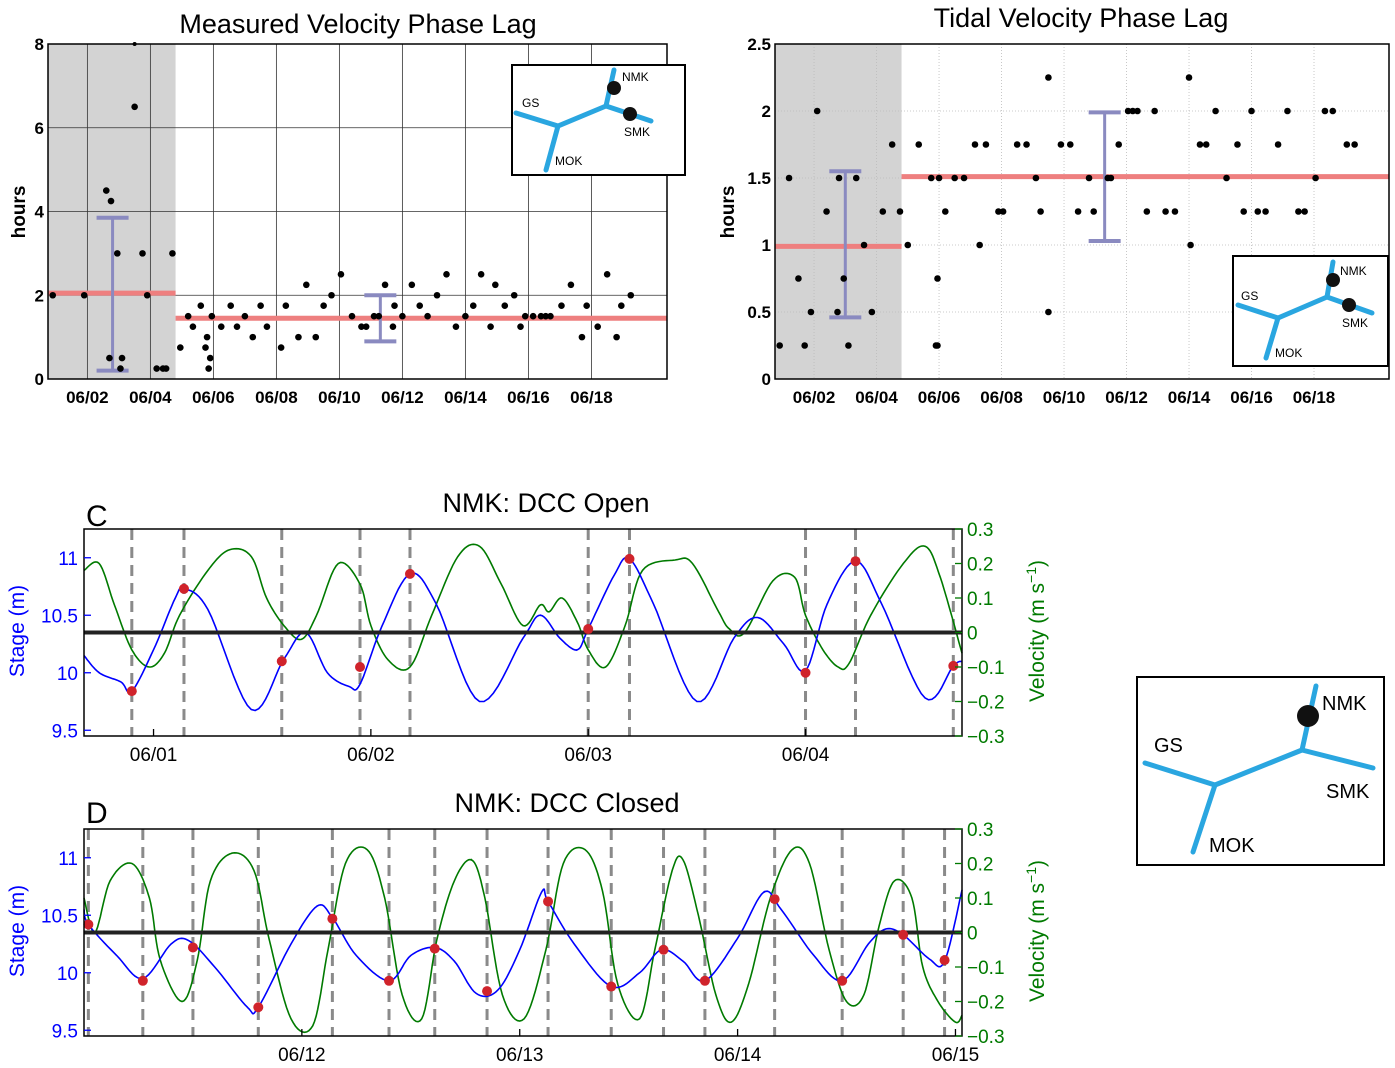 This screenshot has height=1068, width=1395. What do you see at coordinates (1249, 296) in the screenshot?
I see `map-label-gs: GS` at bounding box center [1249, 296].